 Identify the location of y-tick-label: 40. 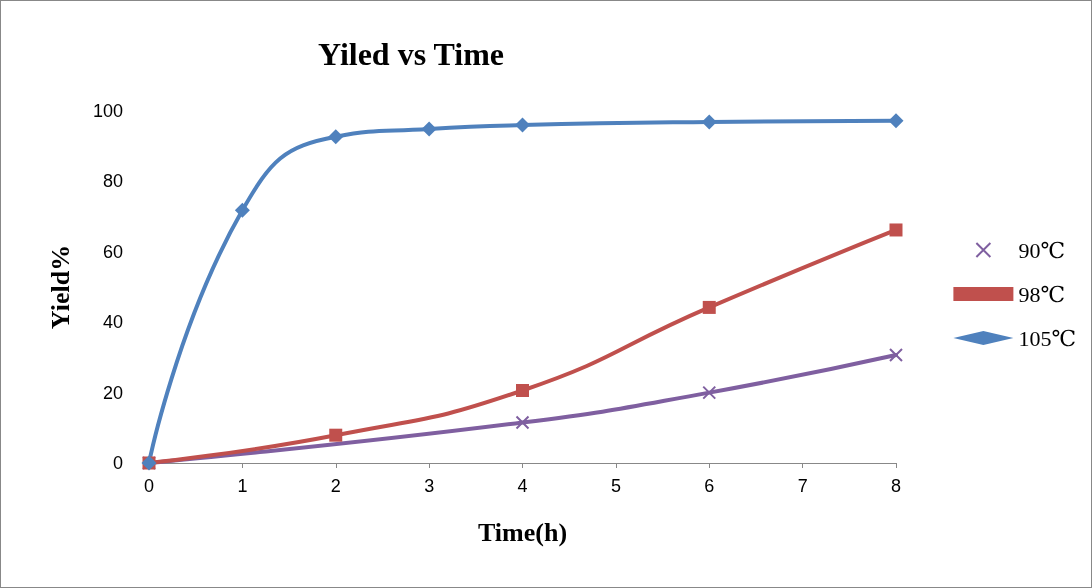
(112, 322).